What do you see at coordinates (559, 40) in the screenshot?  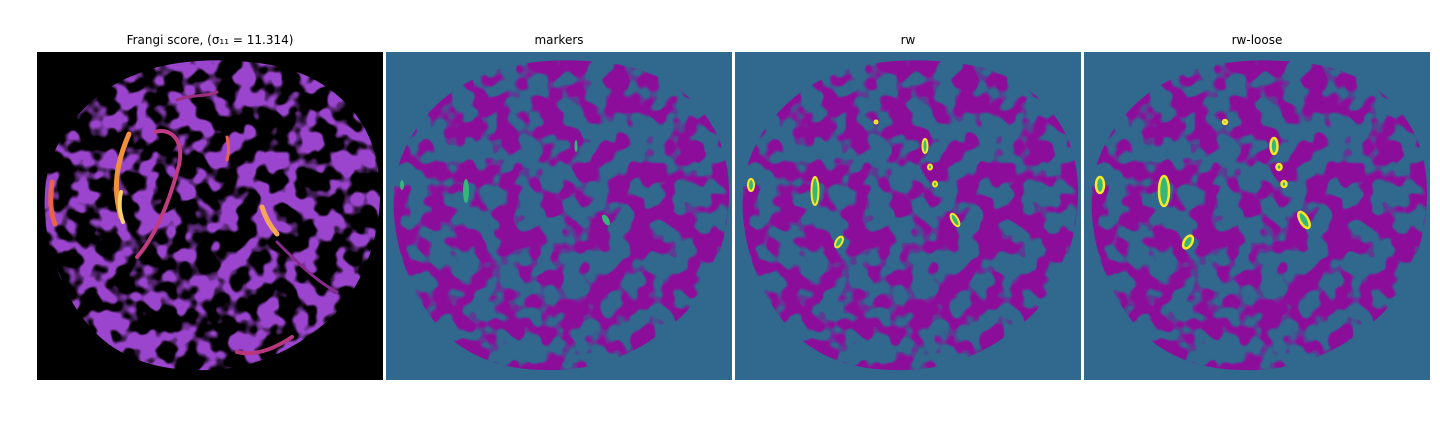 I see `panel-title-markers: markers` at bounding box center [559, 40].